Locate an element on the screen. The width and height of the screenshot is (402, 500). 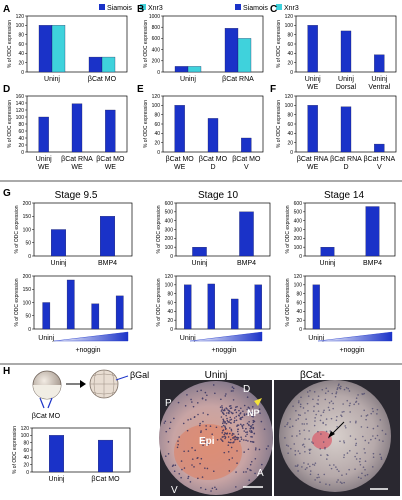
y-tick-label: 400 is located at coordinates (169, 221).